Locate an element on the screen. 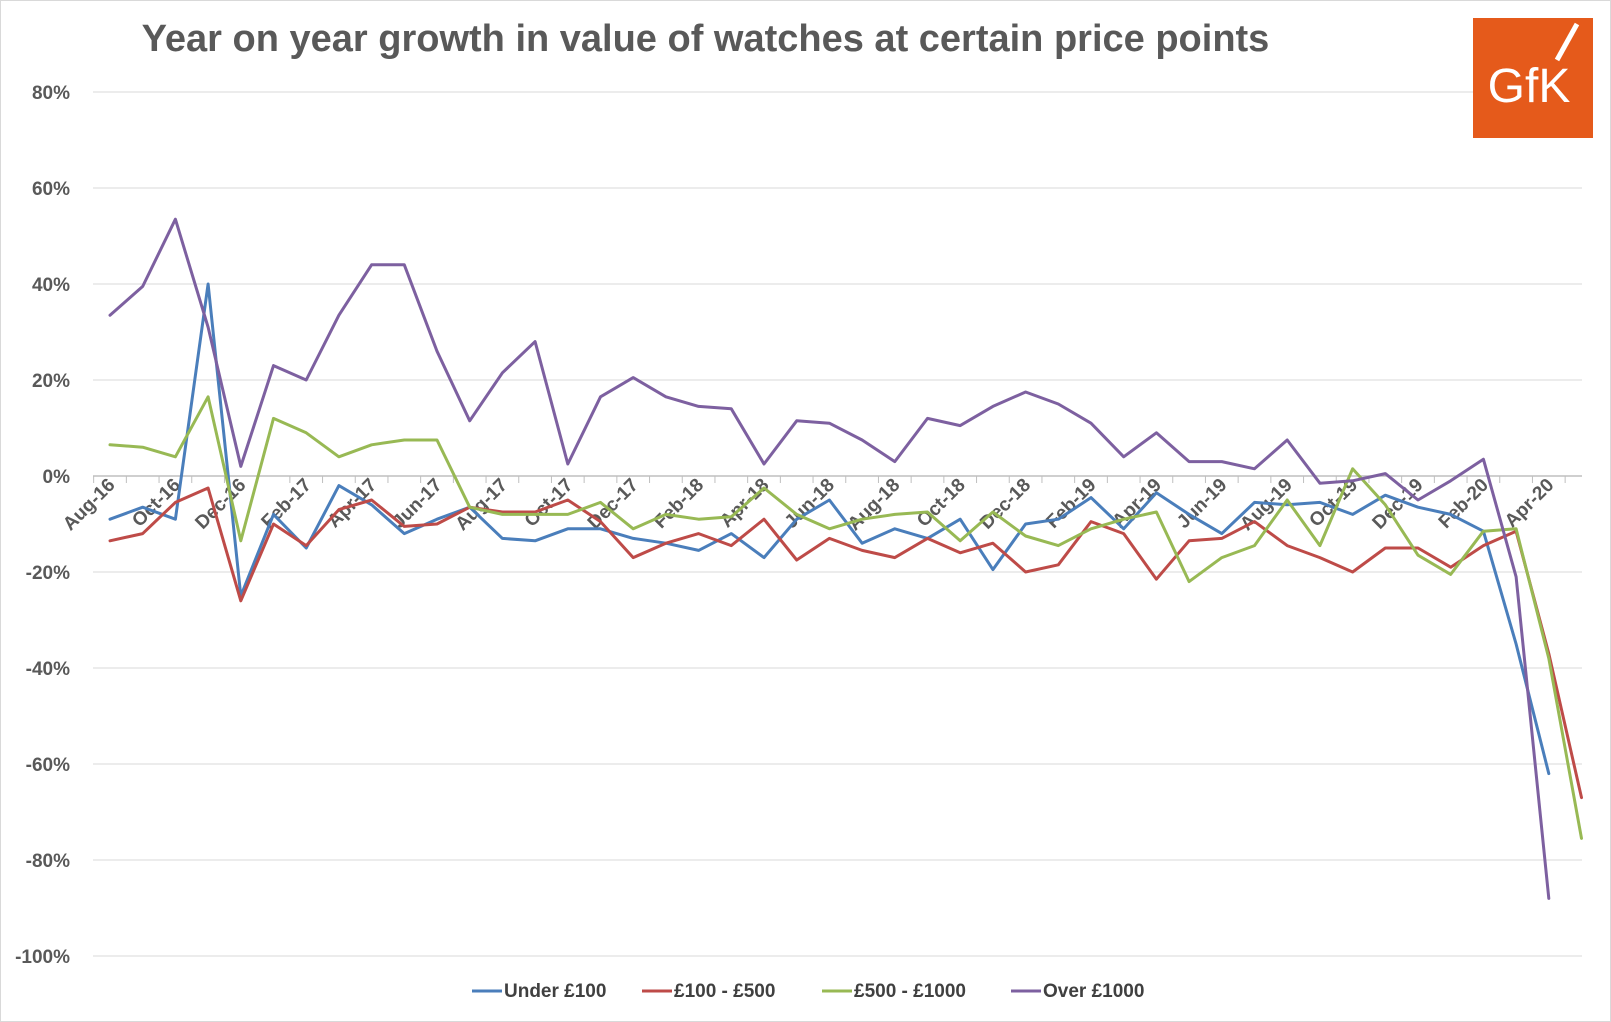 The height and width of the screenshot is (1022, 1611). legend-label: £100 - £500 is located at coordinates (724, 991).